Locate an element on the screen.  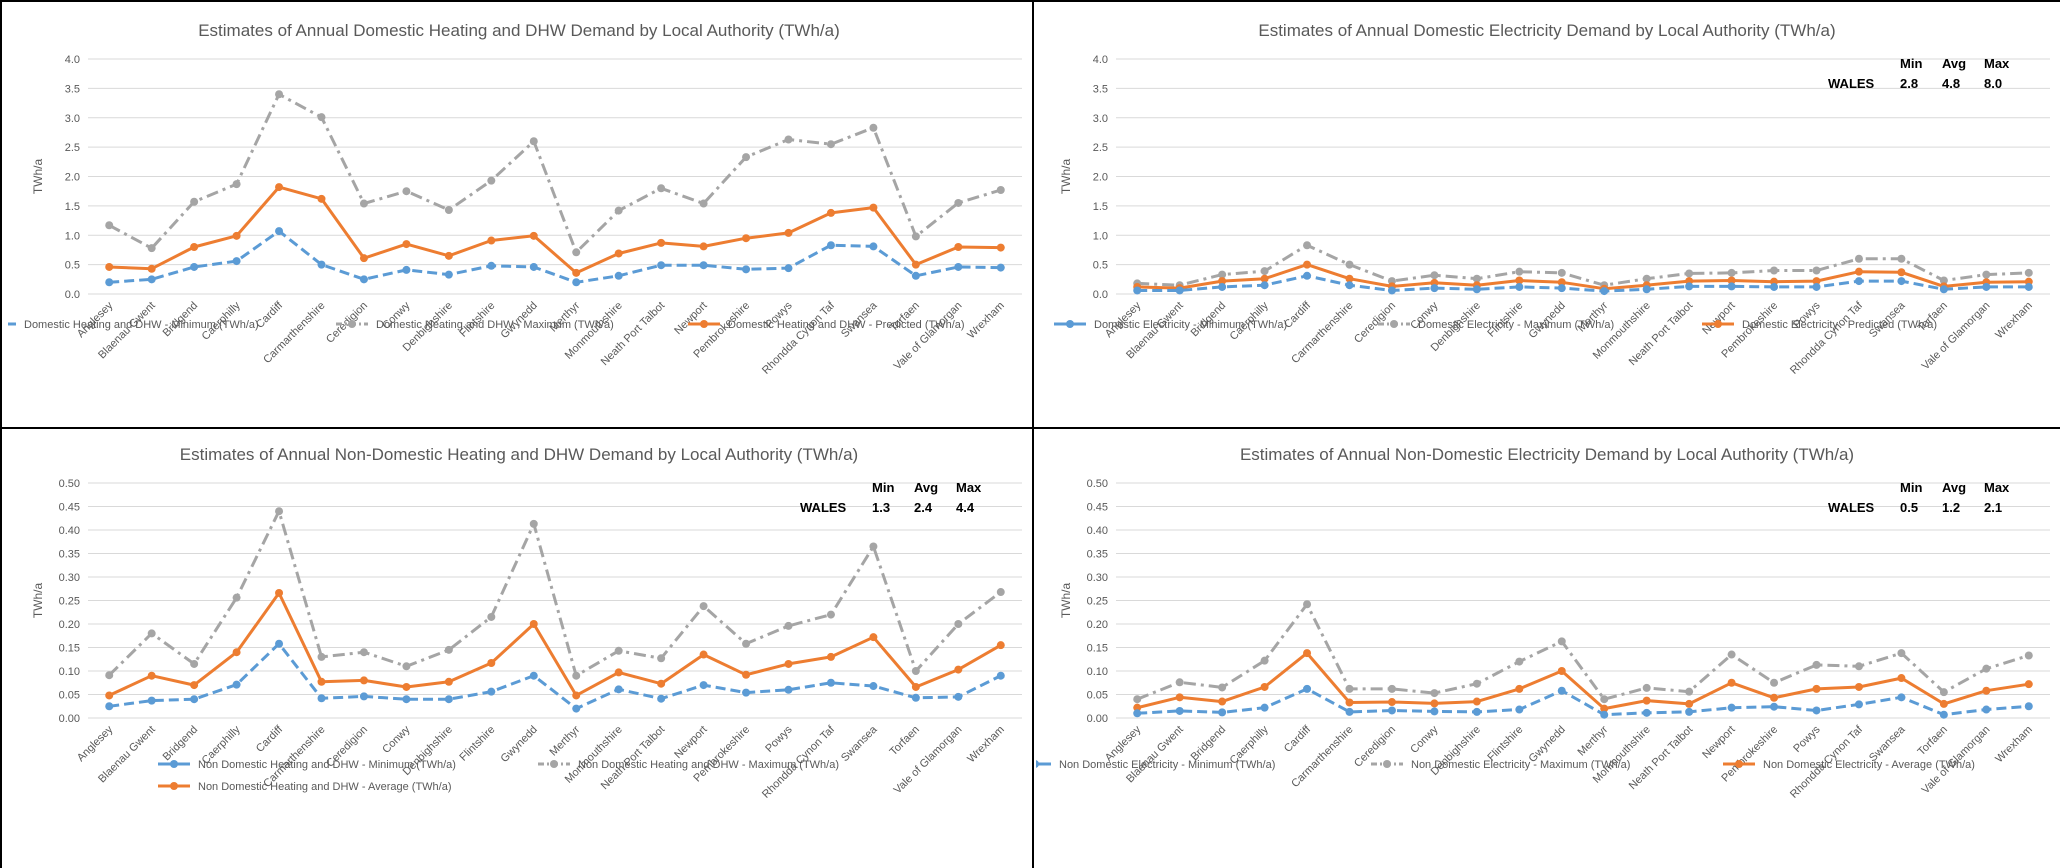
summary-value: 1.2 is located at coordinates (1951, 507).